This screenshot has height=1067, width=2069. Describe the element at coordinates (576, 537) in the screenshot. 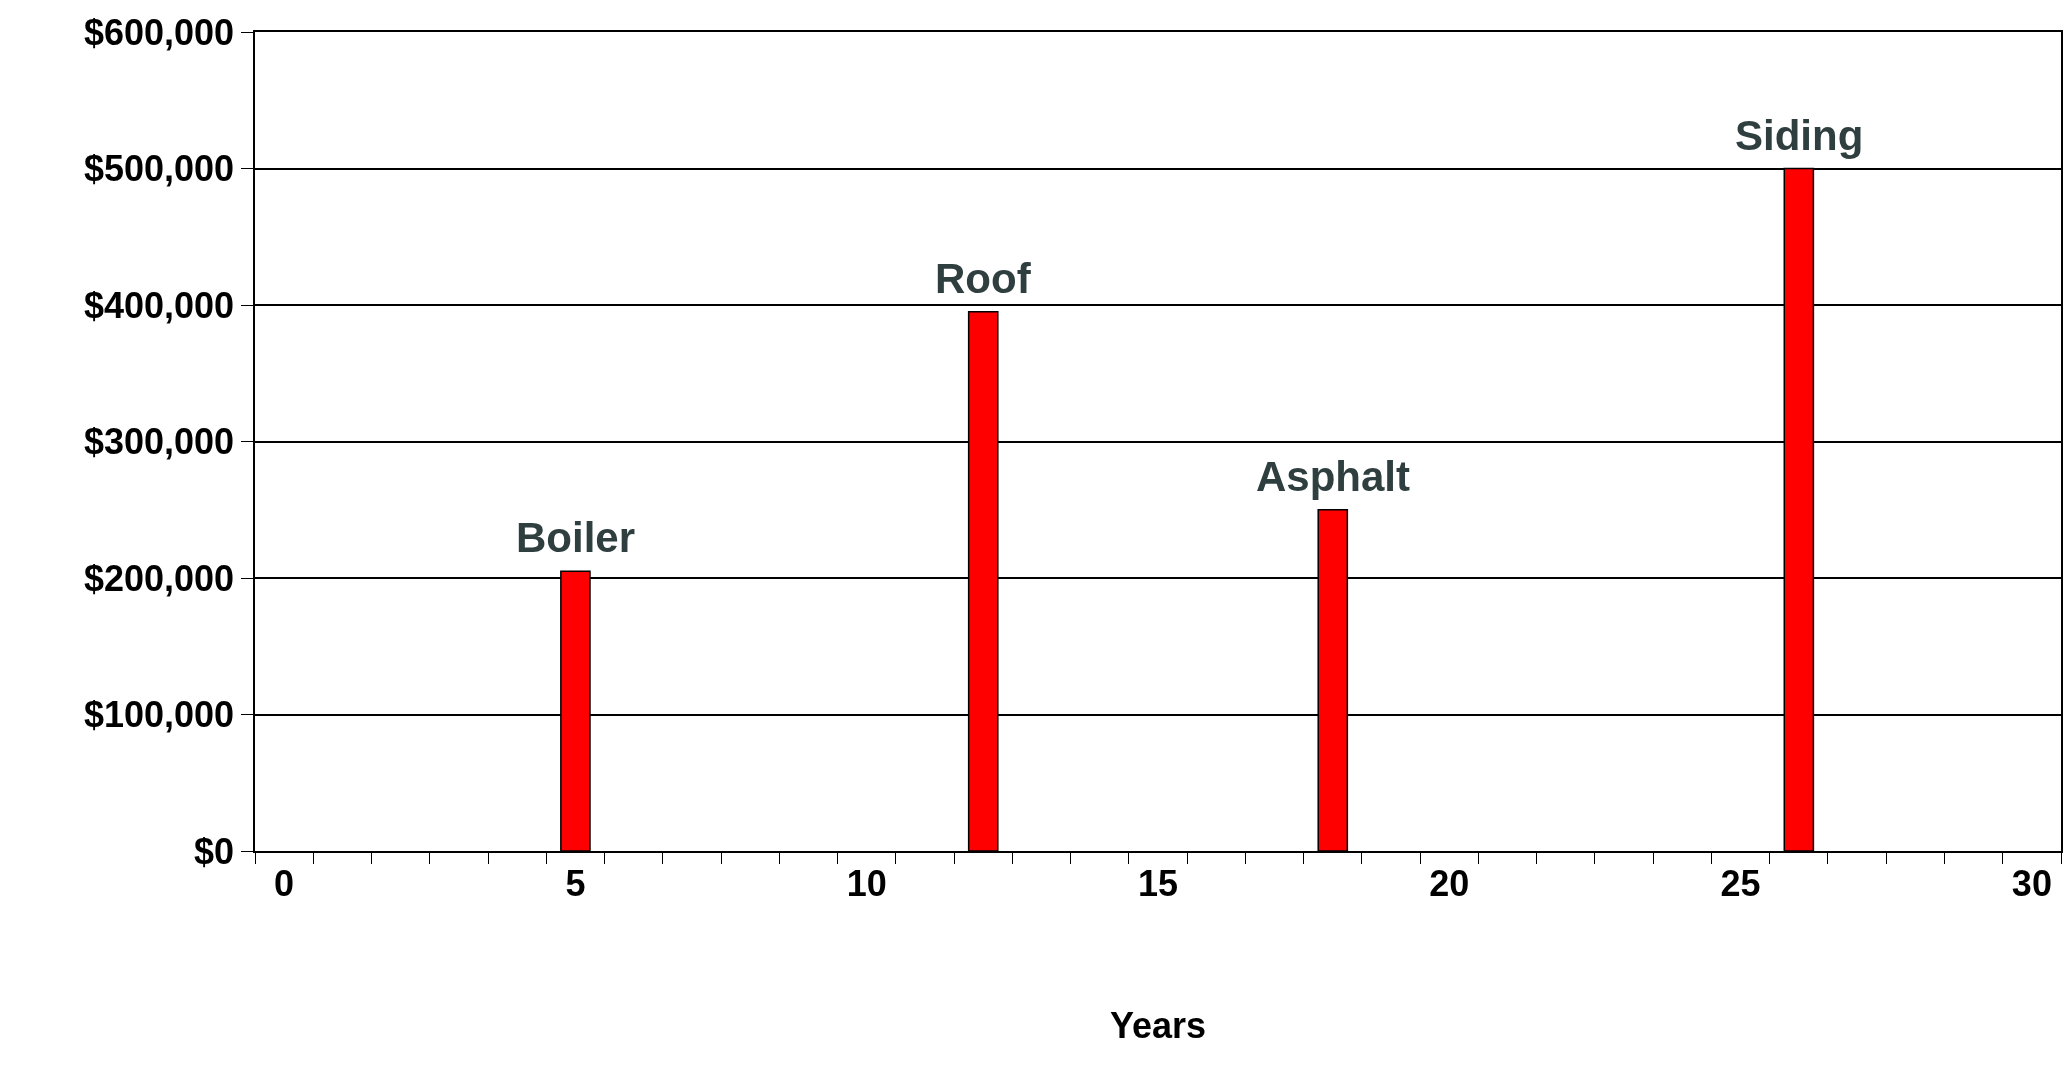

I see `annotation: Boiler` at that location.